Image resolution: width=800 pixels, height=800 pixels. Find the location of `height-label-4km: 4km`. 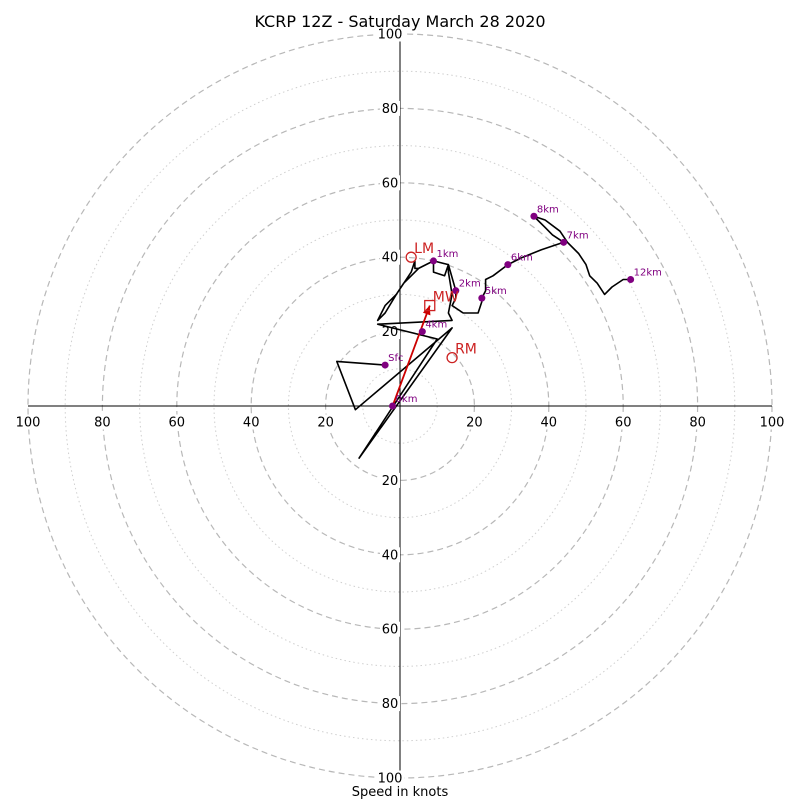

height-label-4km: 4km is located at coordinates (436, 325).